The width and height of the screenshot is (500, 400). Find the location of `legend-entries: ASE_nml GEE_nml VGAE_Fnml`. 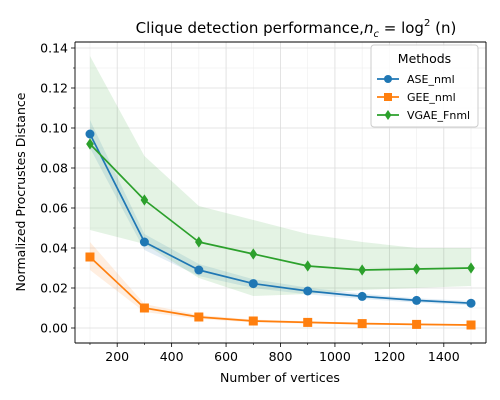

legend-entries: ASE_nml GEE_nml VGAE_Fnml is located at coordinates (423, 97).